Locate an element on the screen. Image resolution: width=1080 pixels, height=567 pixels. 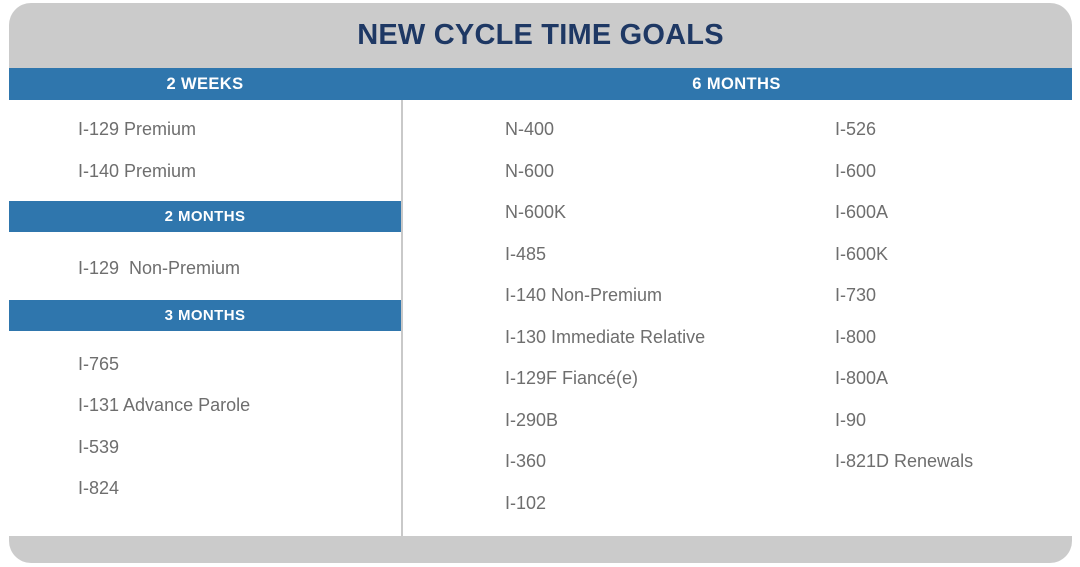
card-header: NEW CYCLE TIME GOALS is located at coordinates (540, 35).